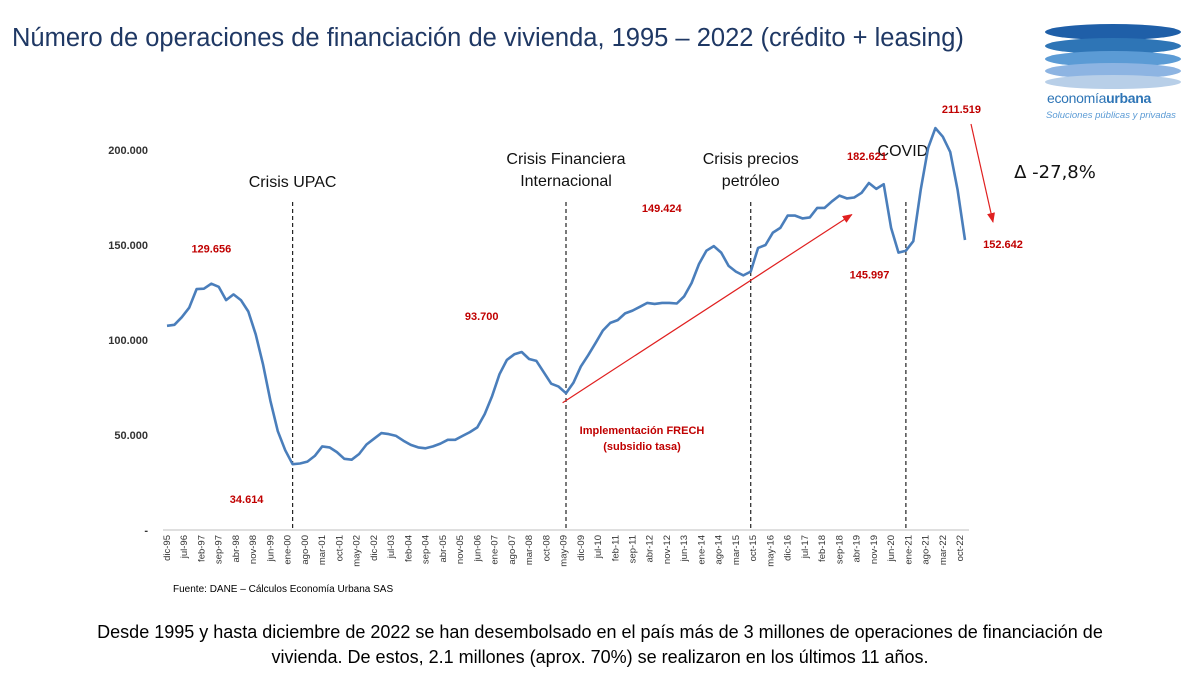 The width and height of the screenshot is (1200, 675). What do you see at coordinates (339, 548) in the screenshot?
I see `x-tick-label: oct-01` at bounding box center [339, 548].